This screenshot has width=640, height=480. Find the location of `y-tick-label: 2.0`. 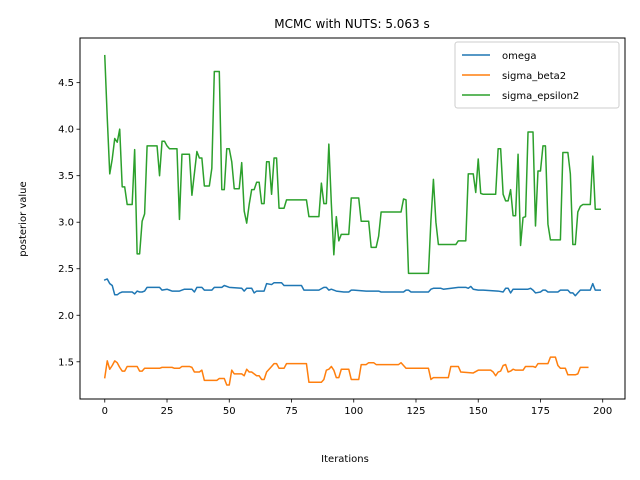

y-tick-label: 2.0 is located at coordinates (66, 316).